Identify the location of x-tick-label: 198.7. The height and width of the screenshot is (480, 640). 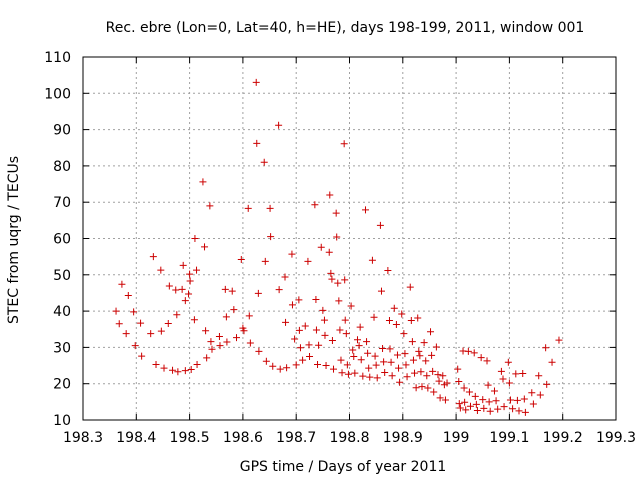
(296, 438).